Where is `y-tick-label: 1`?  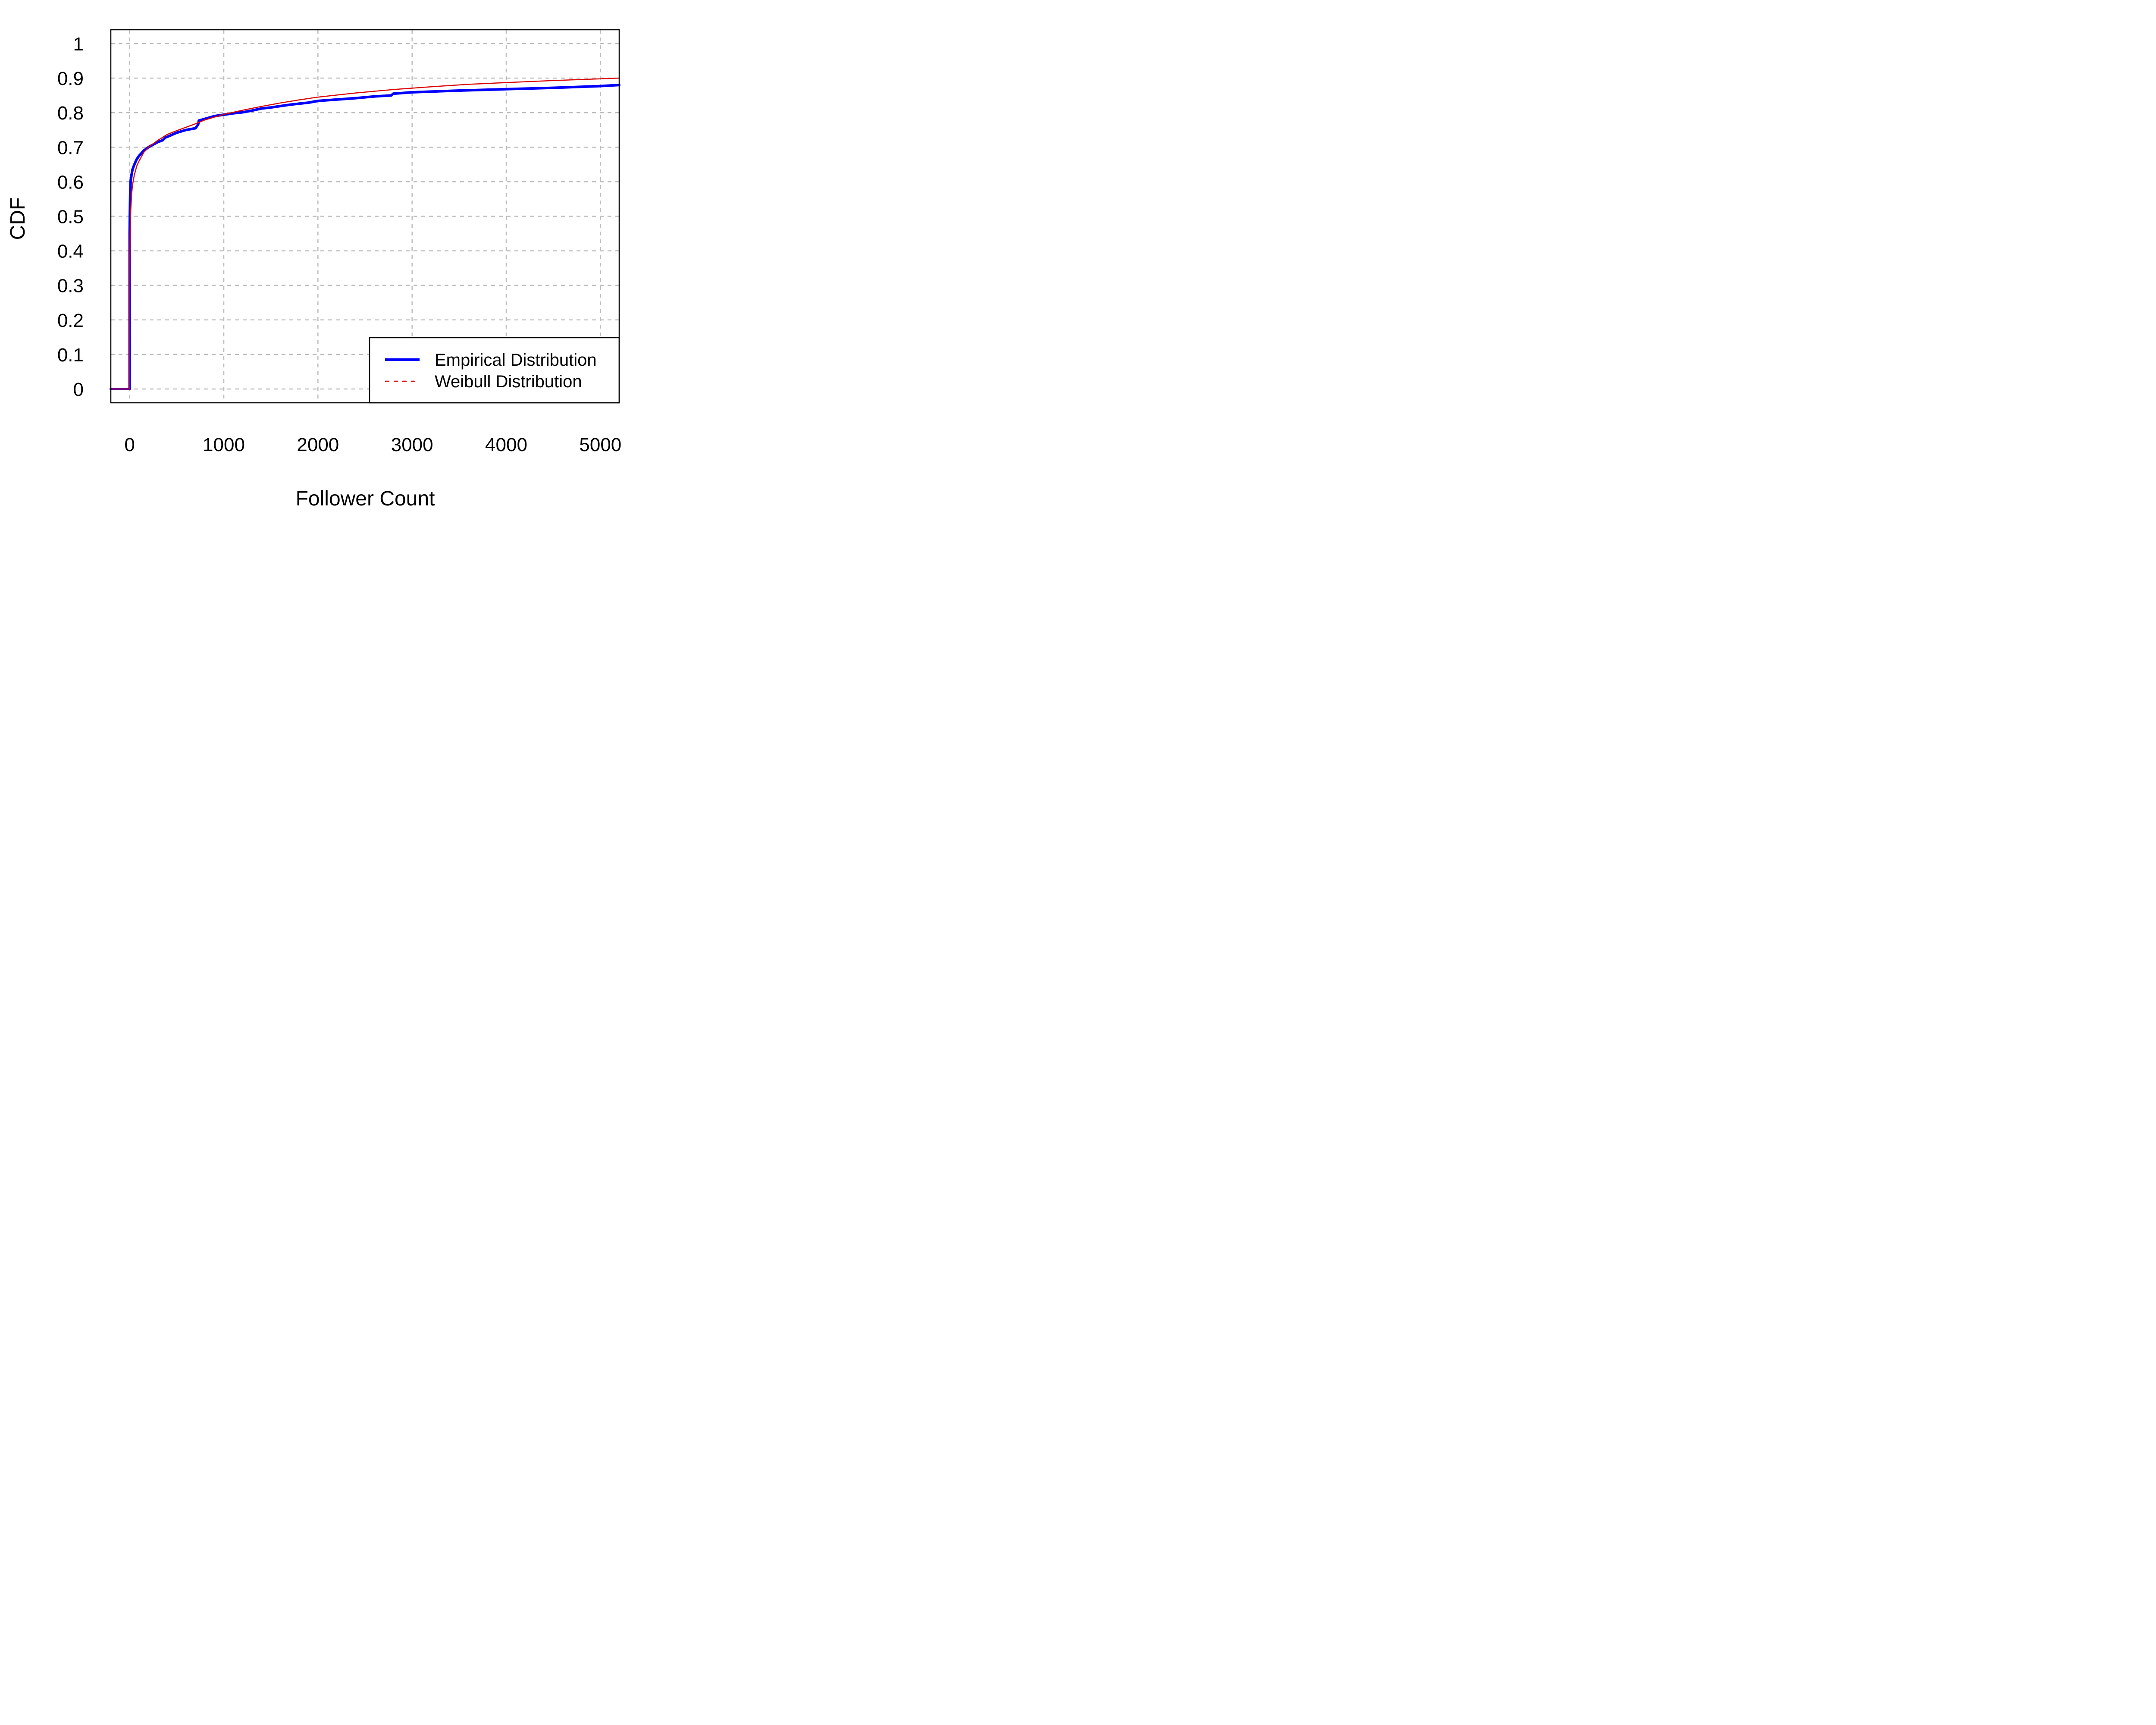 y-tick-label: 1 is located at coordinates (78, 45).